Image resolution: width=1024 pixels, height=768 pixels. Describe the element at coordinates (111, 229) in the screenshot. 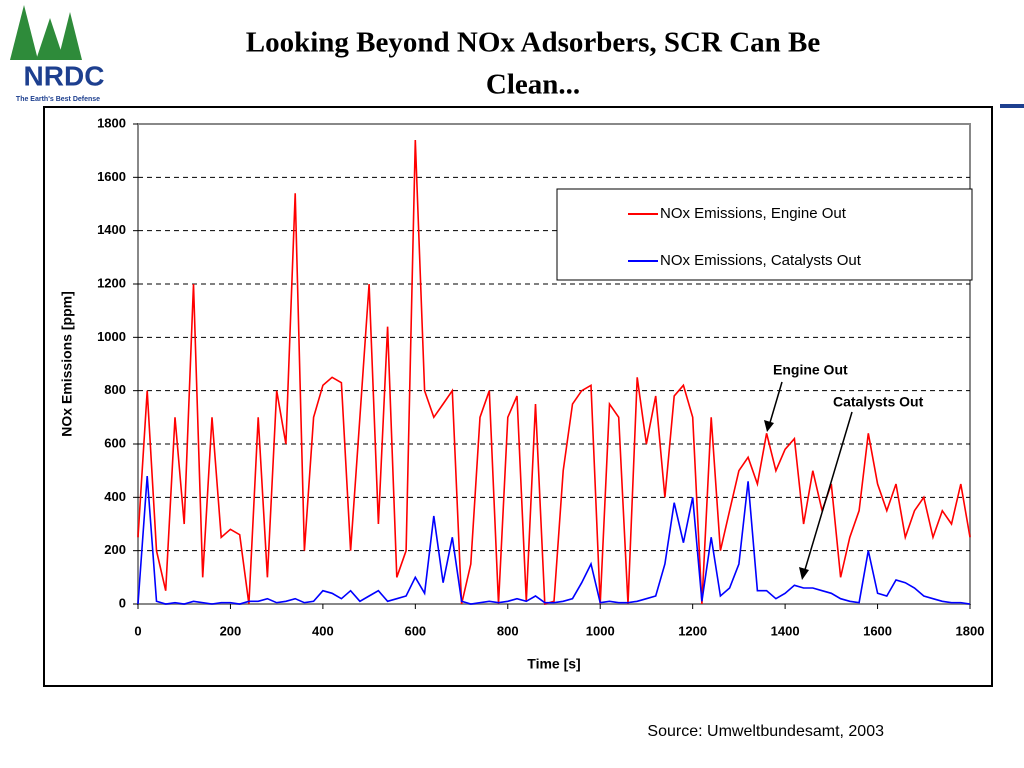

I see `y-tick-label: 1400` at that location.